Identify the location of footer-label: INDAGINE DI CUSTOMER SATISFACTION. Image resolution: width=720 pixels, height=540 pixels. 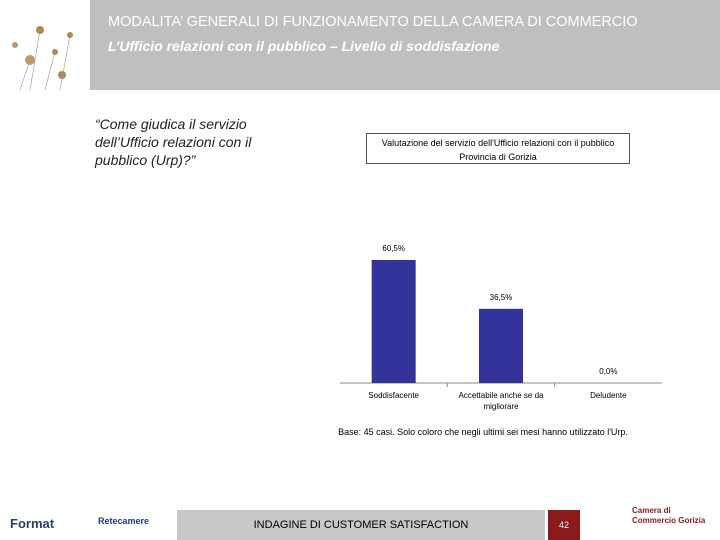
(361, 525).